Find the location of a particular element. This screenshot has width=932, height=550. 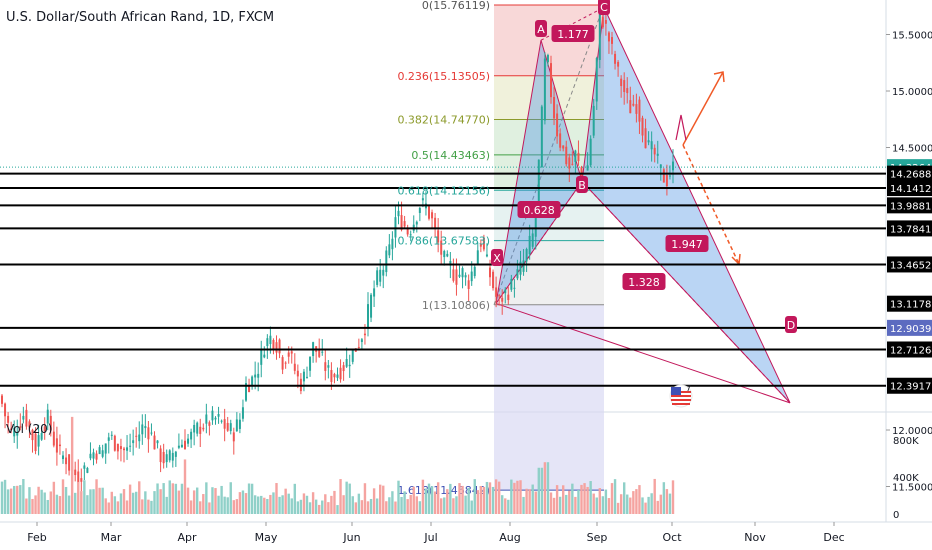

pattern-tick is located at coordinates (681, 127).